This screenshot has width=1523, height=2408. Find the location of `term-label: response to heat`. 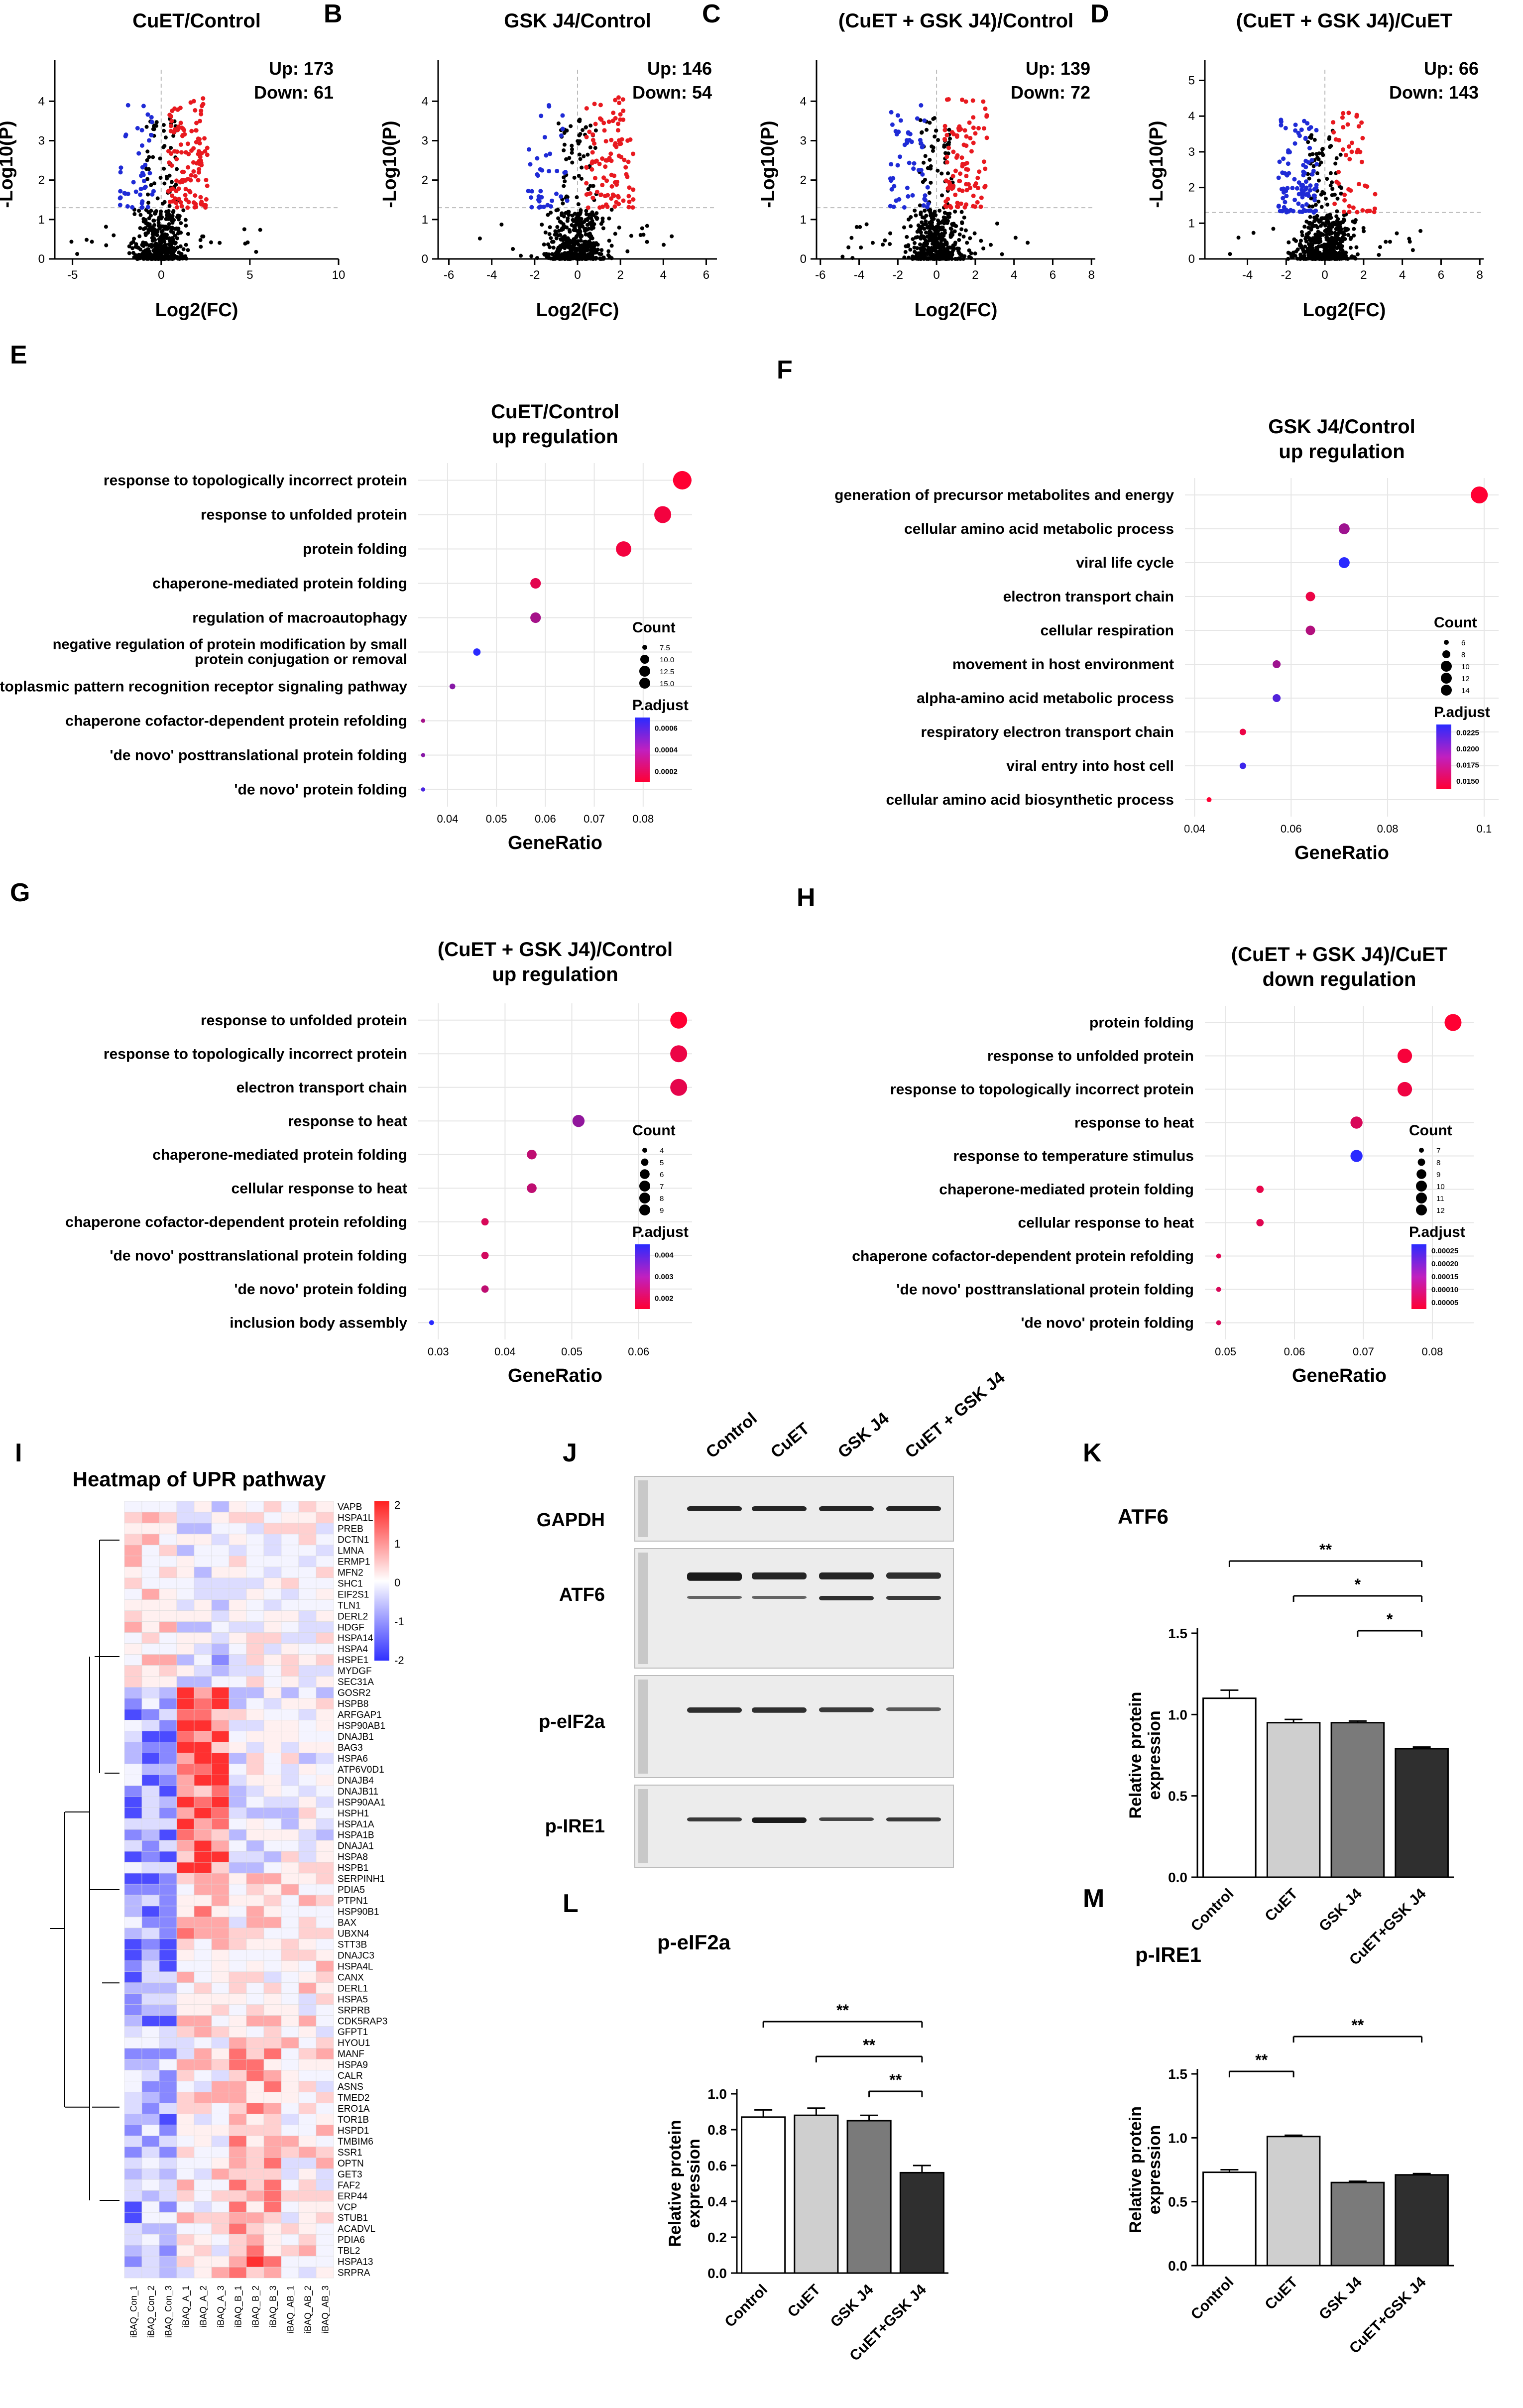

term-label: response to heat is located at coordinates (347, 1121).